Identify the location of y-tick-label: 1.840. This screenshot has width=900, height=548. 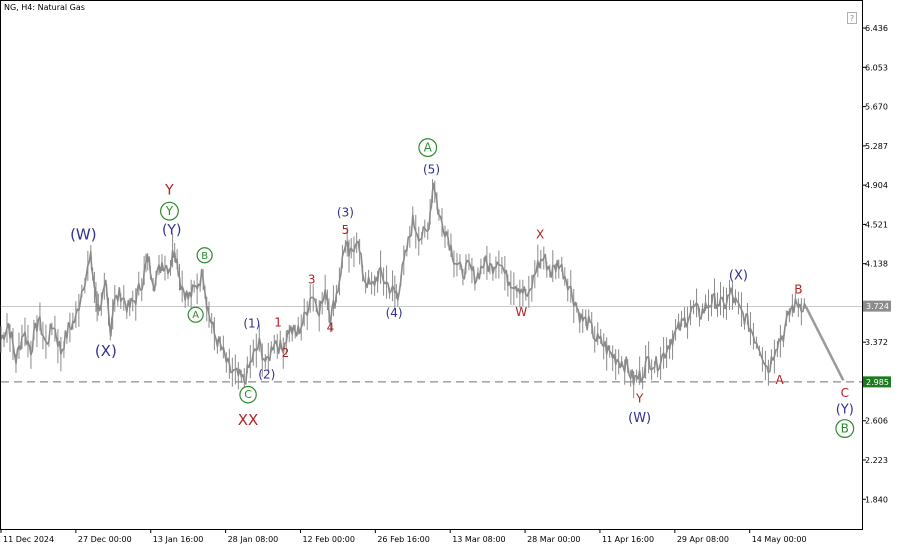
(876, 499).